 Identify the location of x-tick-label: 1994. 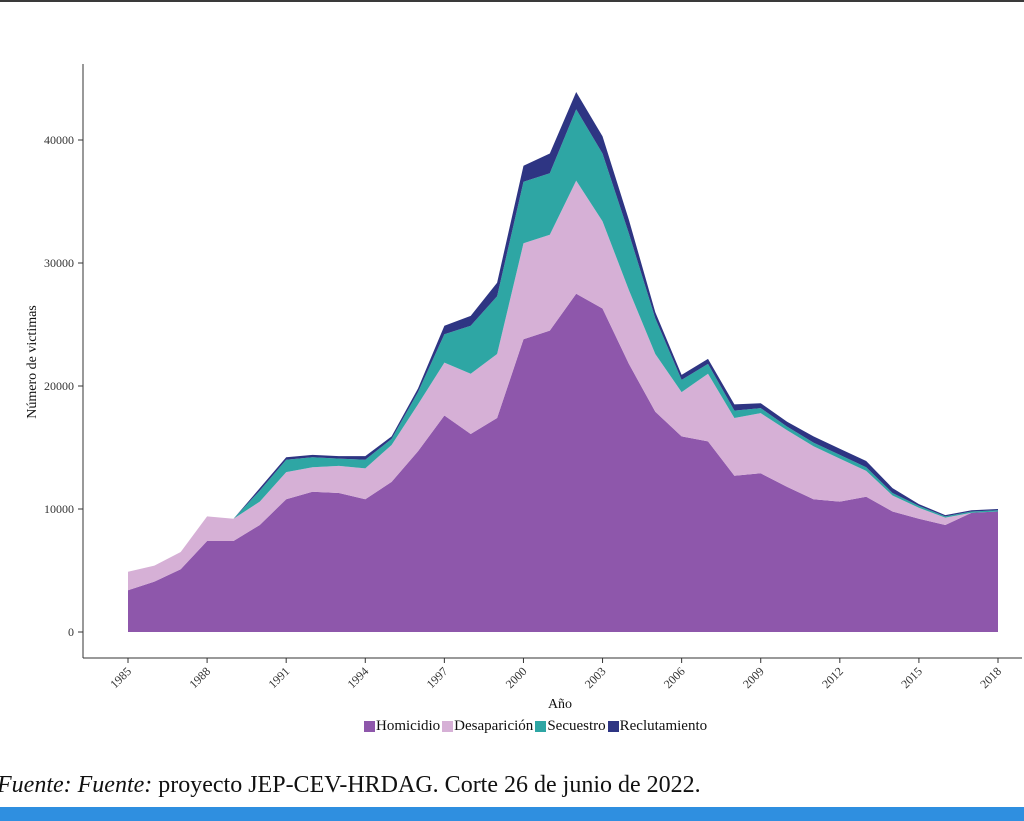
(358, 677).